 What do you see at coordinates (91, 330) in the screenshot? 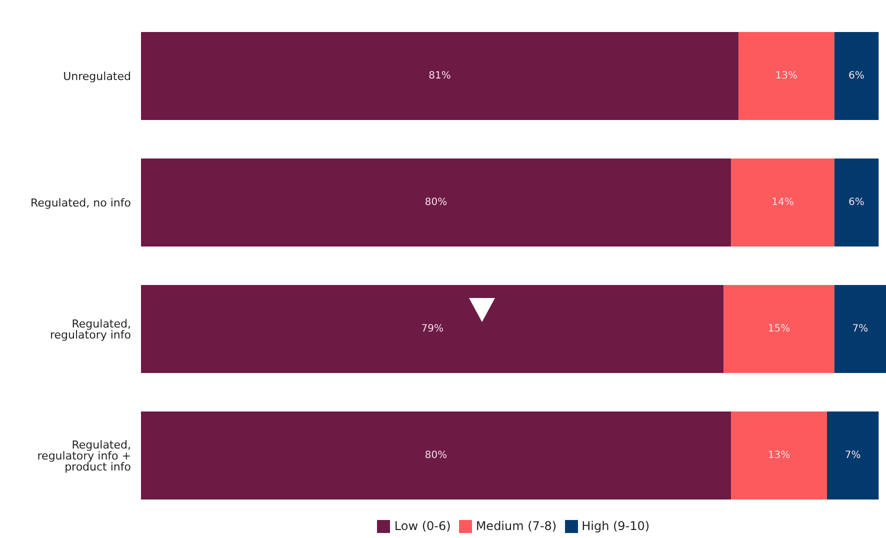
I see `y-tick-label: Regulated, regulatory info` at bounding box center [91, 330].